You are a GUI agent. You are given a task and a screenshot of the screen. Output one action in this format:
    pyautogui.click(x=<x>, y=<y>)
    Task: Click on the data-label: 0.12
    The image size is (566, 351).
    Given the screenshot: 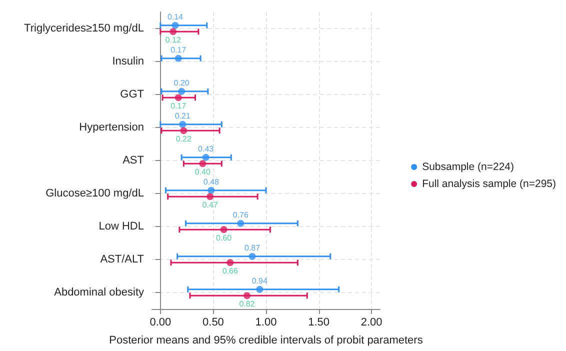 What is the action you would take?
    pyautogui.click(x=173, y=40)
    